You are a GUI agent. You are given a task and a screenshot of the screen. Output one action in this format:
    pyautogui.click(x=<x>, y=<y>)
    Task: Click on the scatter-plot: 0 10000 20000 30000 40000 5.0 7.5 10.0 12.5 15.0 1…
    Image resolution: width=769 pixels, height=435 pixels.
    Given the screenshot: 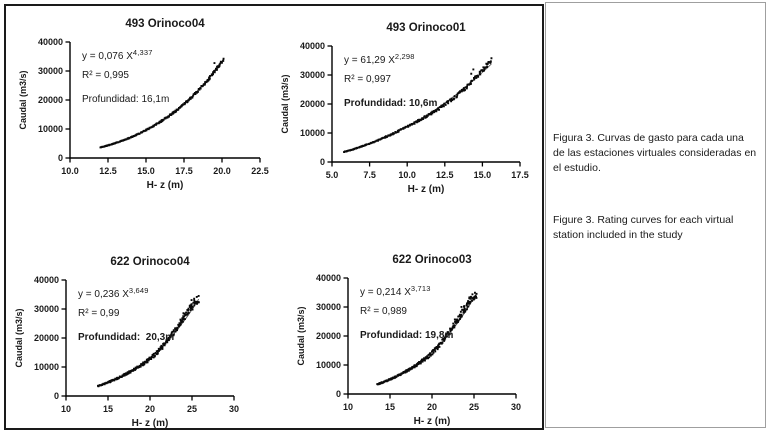 What is the action you would take?
    pyautogui.click(x=406, y=120)
    